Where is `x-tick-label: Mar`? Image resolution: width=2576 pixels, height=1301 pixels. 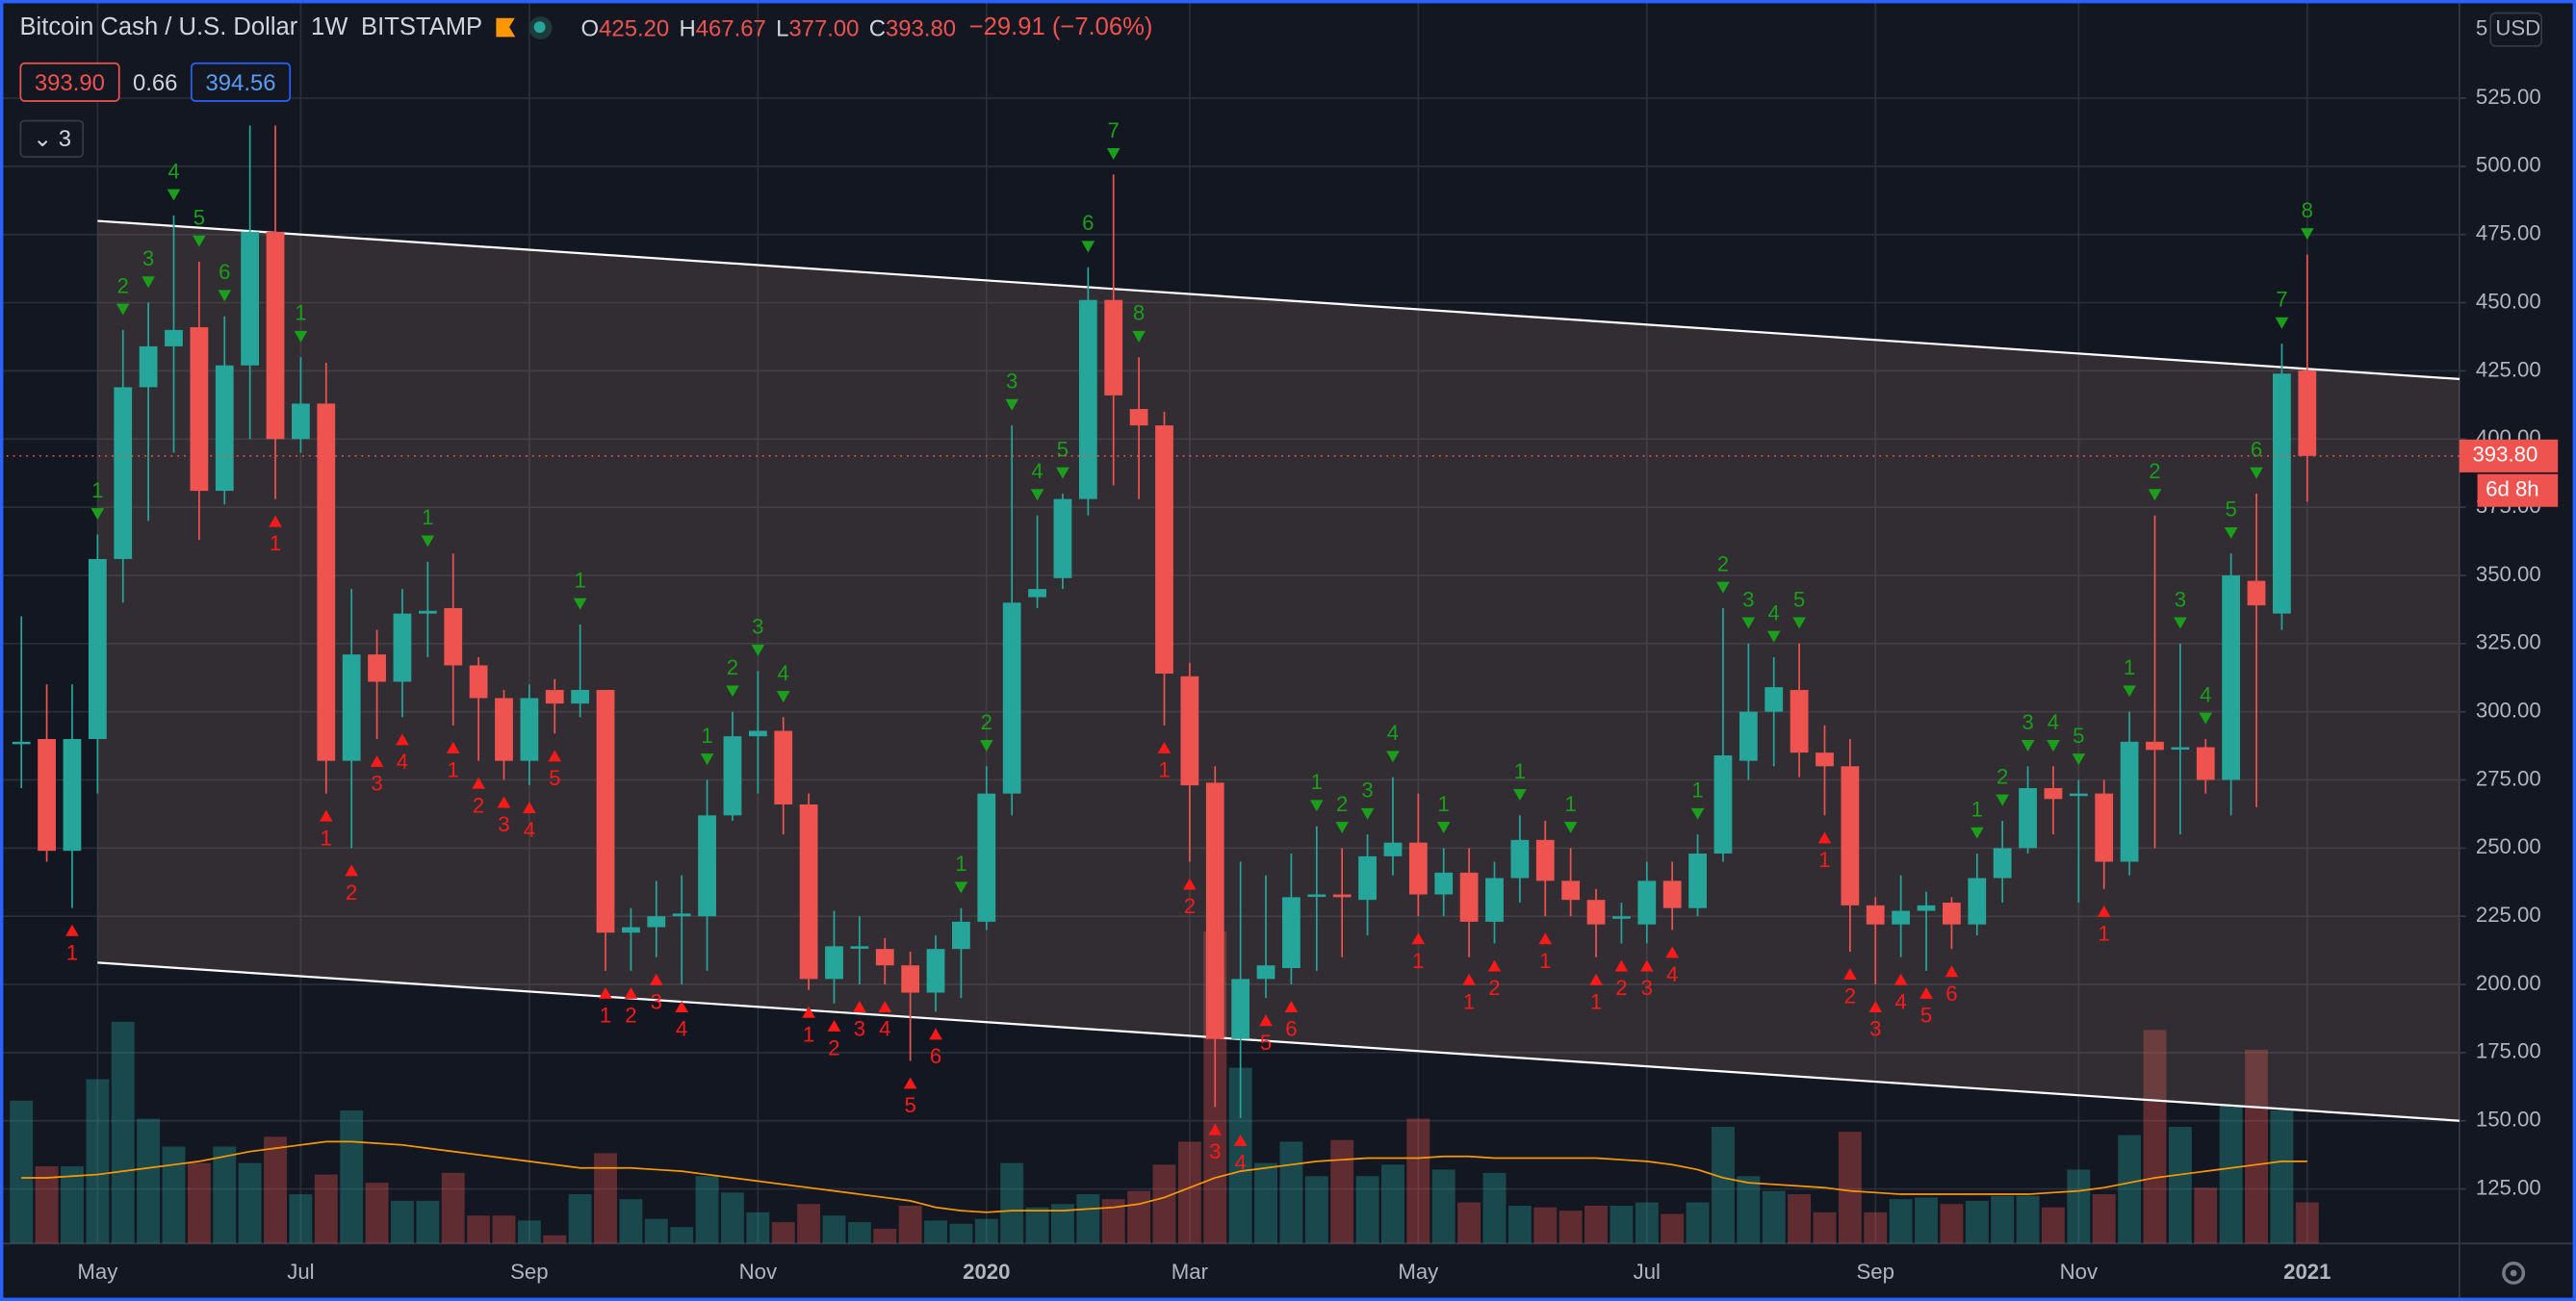 x-tick-label: Mar is located at coordinates (1190, 1272).